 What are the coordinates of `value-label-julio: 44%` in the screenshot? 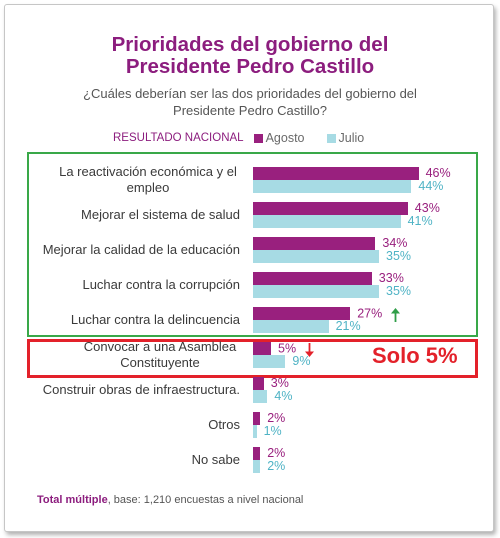 It's located at (430, 186).